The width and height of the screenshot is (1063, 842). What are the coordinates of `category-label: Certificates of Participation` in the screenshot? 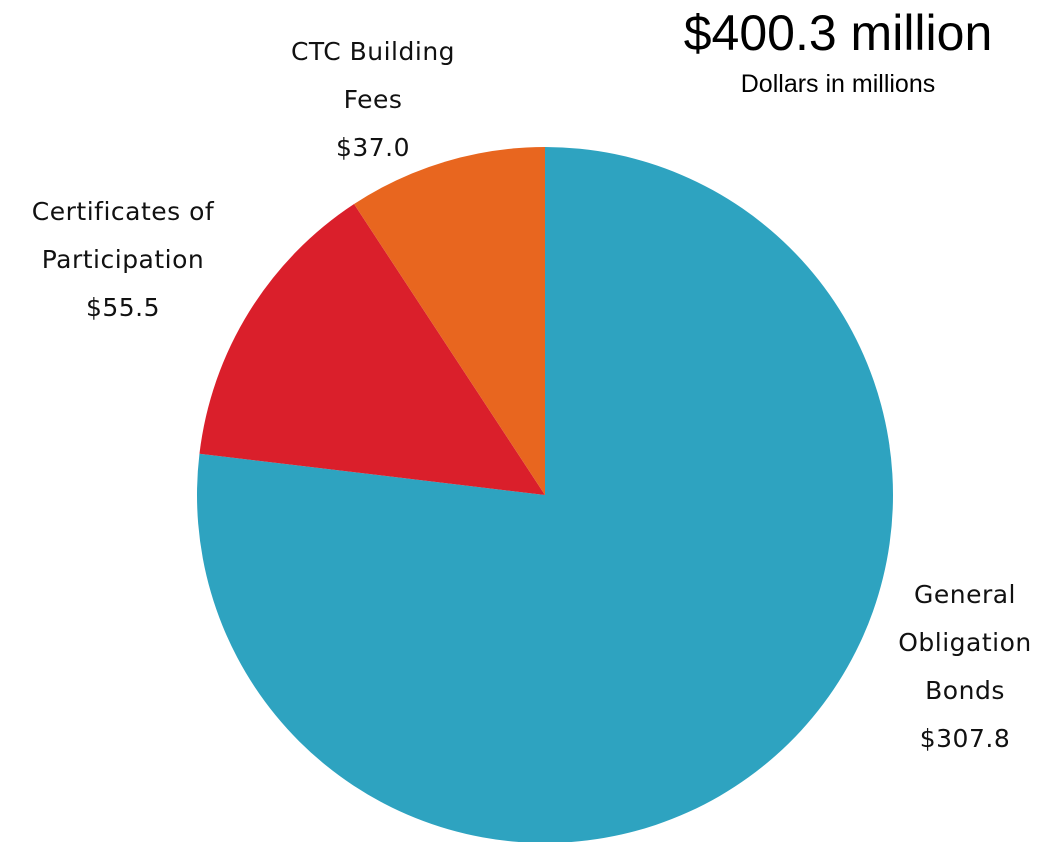 It's located at (123, 235).